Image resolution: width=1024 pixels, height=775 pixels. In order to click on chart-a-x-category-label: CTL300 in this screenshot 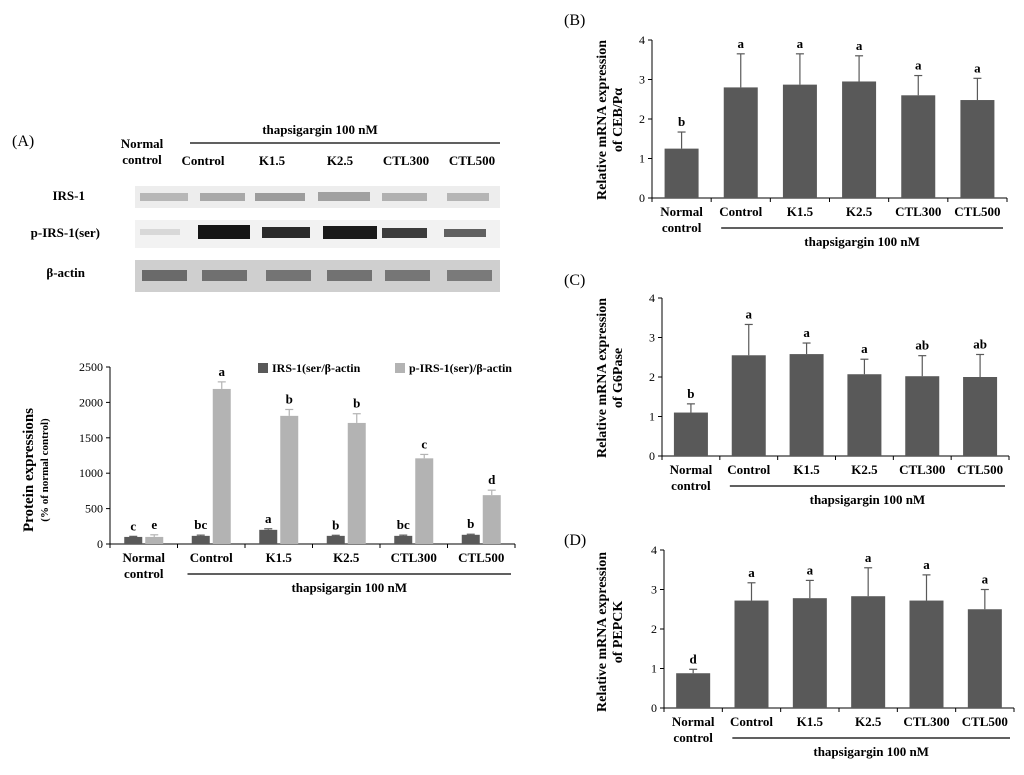, I will do `click(414, 557)`.